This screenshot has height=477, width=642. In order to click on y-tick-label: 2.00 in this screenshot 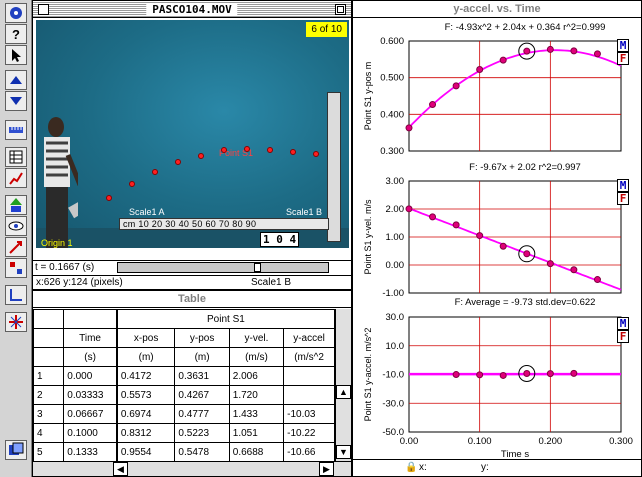, I will do `click(395, 209)`.